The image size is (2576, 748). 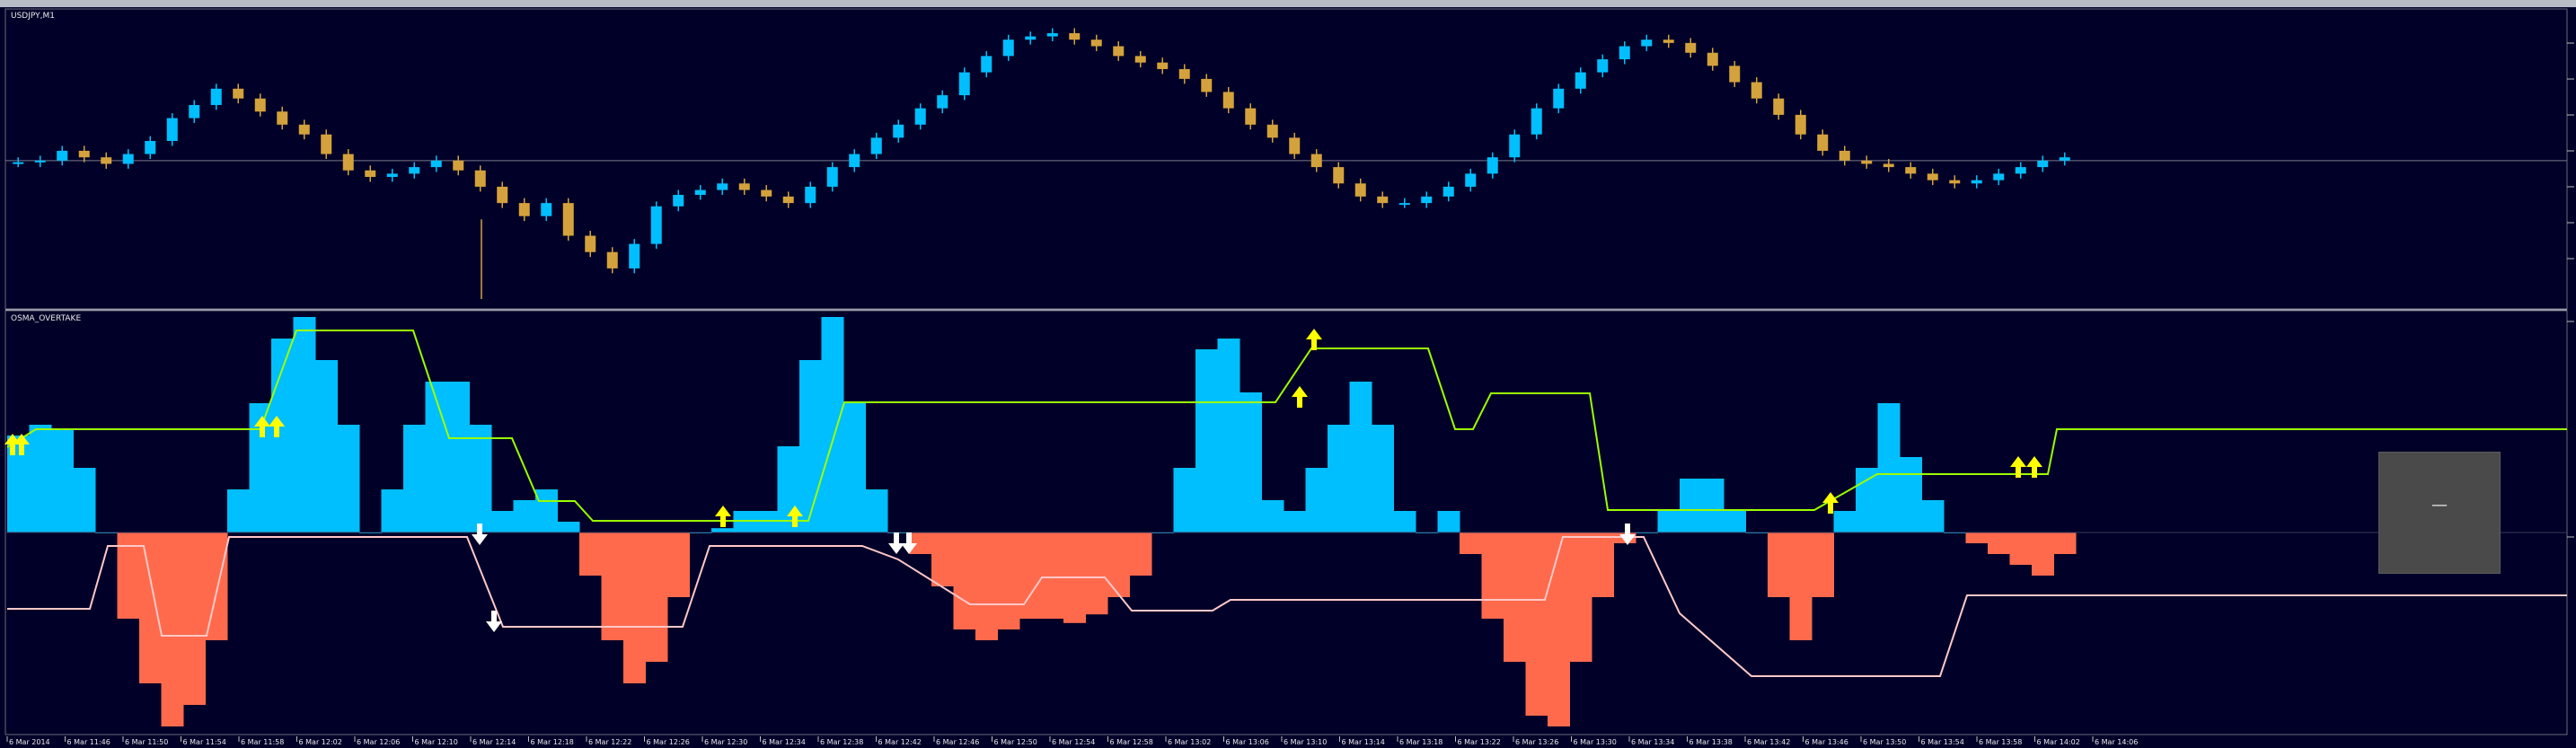 I want to click on time-label: 6 Mar 12:34, so click(x=784, y=742).